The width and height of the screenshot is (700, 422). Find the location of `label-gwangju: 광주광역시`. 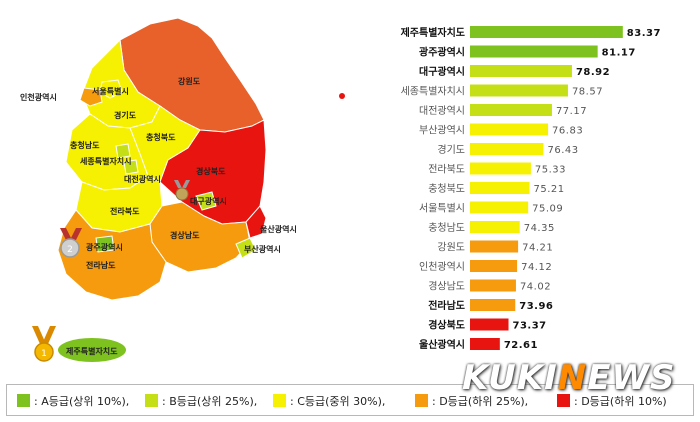

label-gwangju: 광주광역시 is located at coordinates (104, 247).